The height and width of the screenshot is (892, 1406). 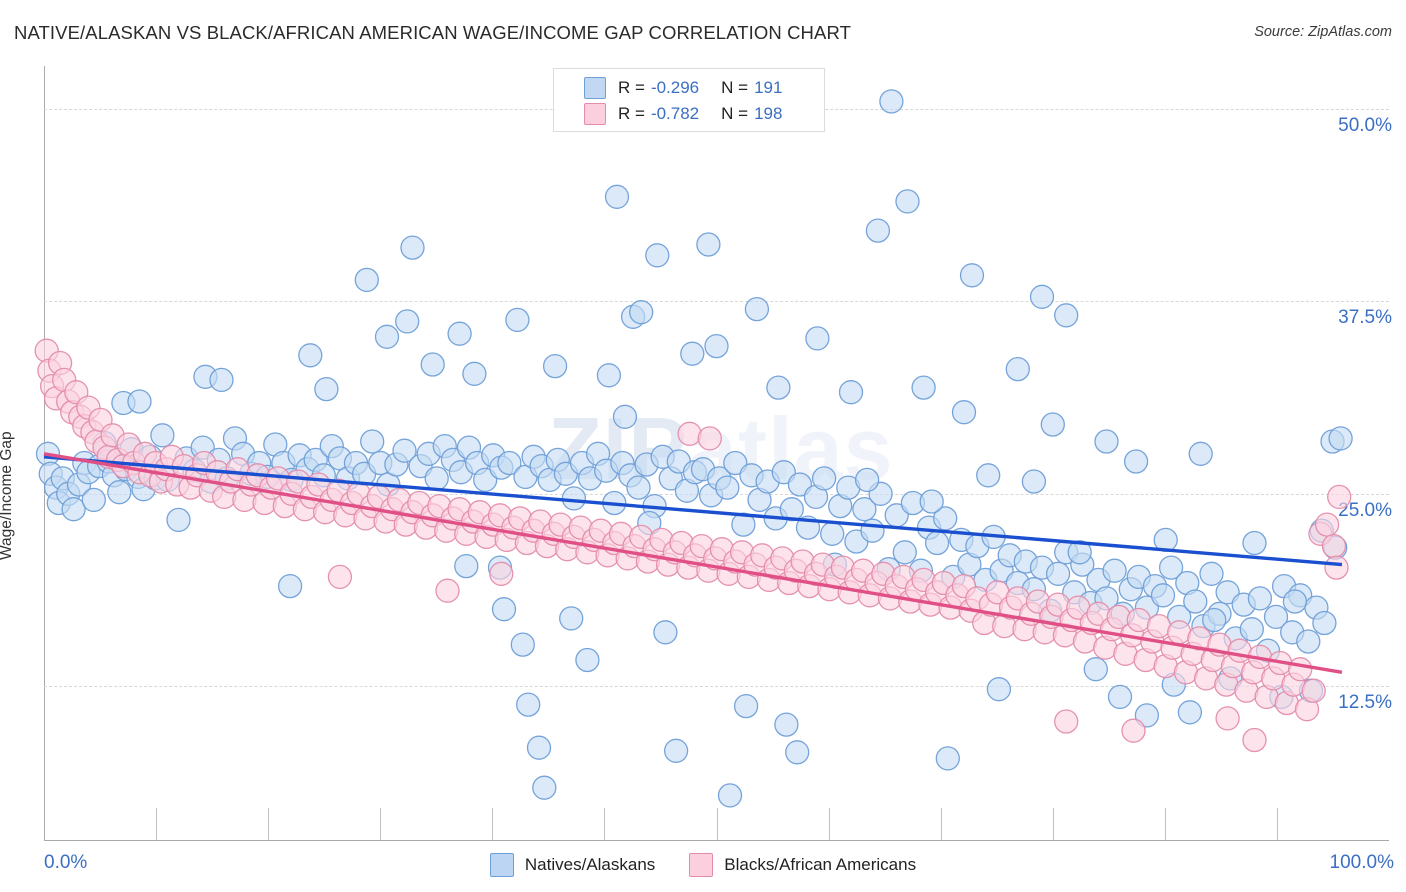 I want to click on series-legend-item-natives: Natives/Alaskans, so click(x=572, y=865).